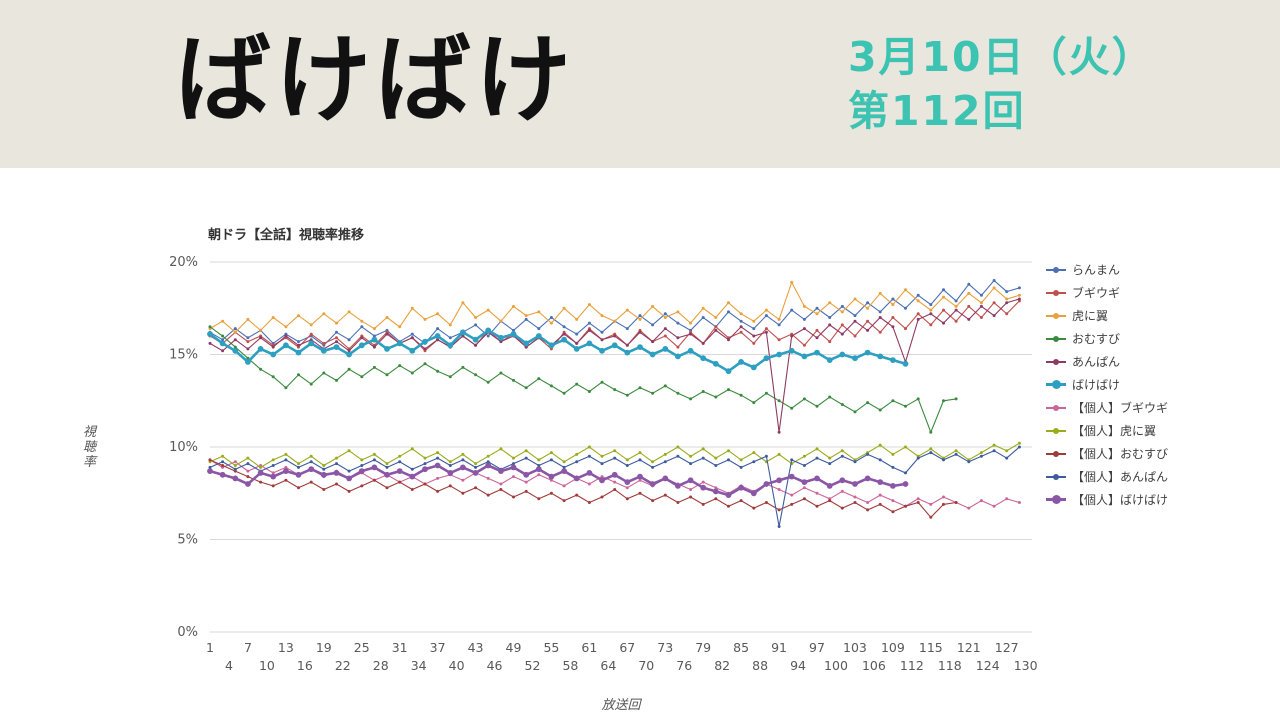 The image size is (1280, 720). Describe the element at coordinates (381, 665) in the screenshot. I see `svg-text: 28` at that location.